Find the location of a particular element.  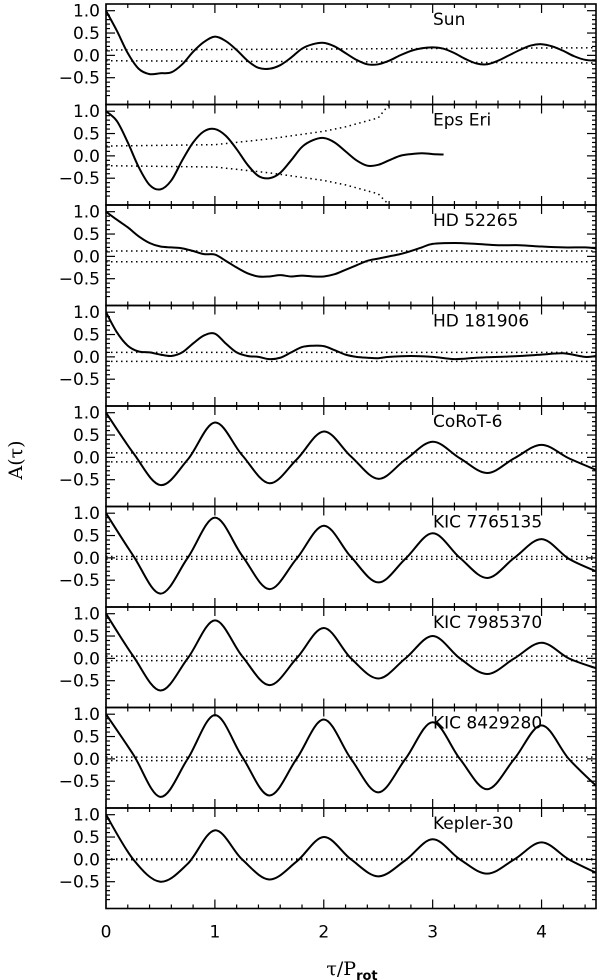

panel-label: Eps Eri is located at coordinates (462, 121).